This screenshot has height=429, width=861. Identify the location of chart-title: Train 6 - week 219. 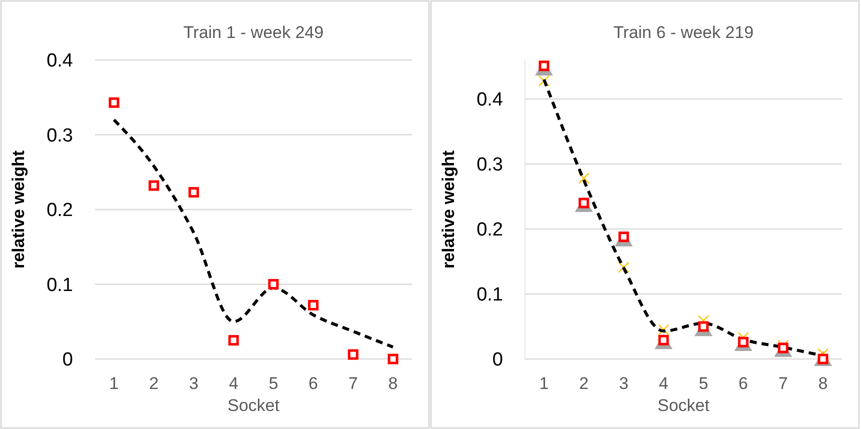
(683, 32).